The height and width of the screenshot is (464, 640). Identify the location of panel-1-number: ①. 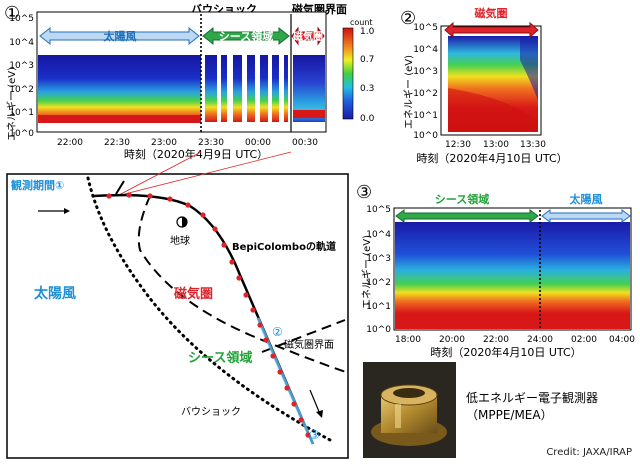
(12, 13).